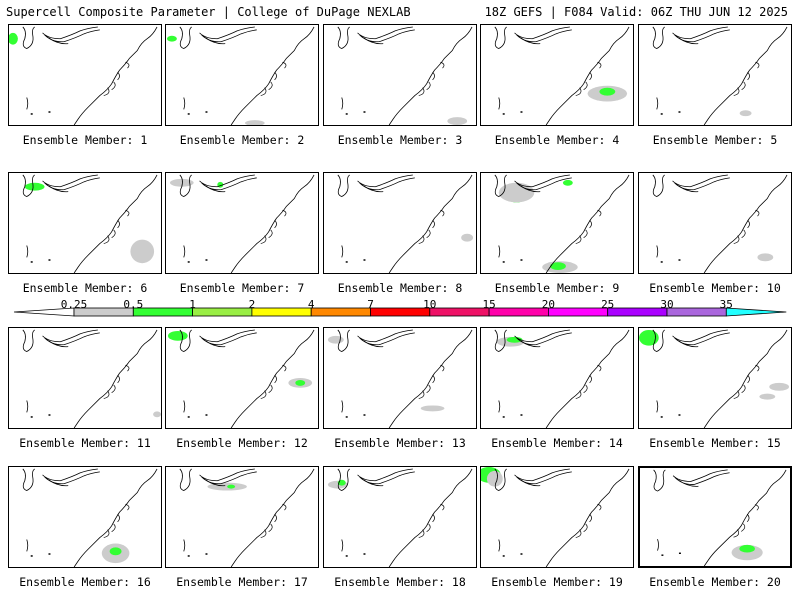 The image size is (800, 600). What do you see at coordinates (400, 582) in the screenshot?
I see `member-label: Ensemble Member: 18` at bounding box center [400, 582].